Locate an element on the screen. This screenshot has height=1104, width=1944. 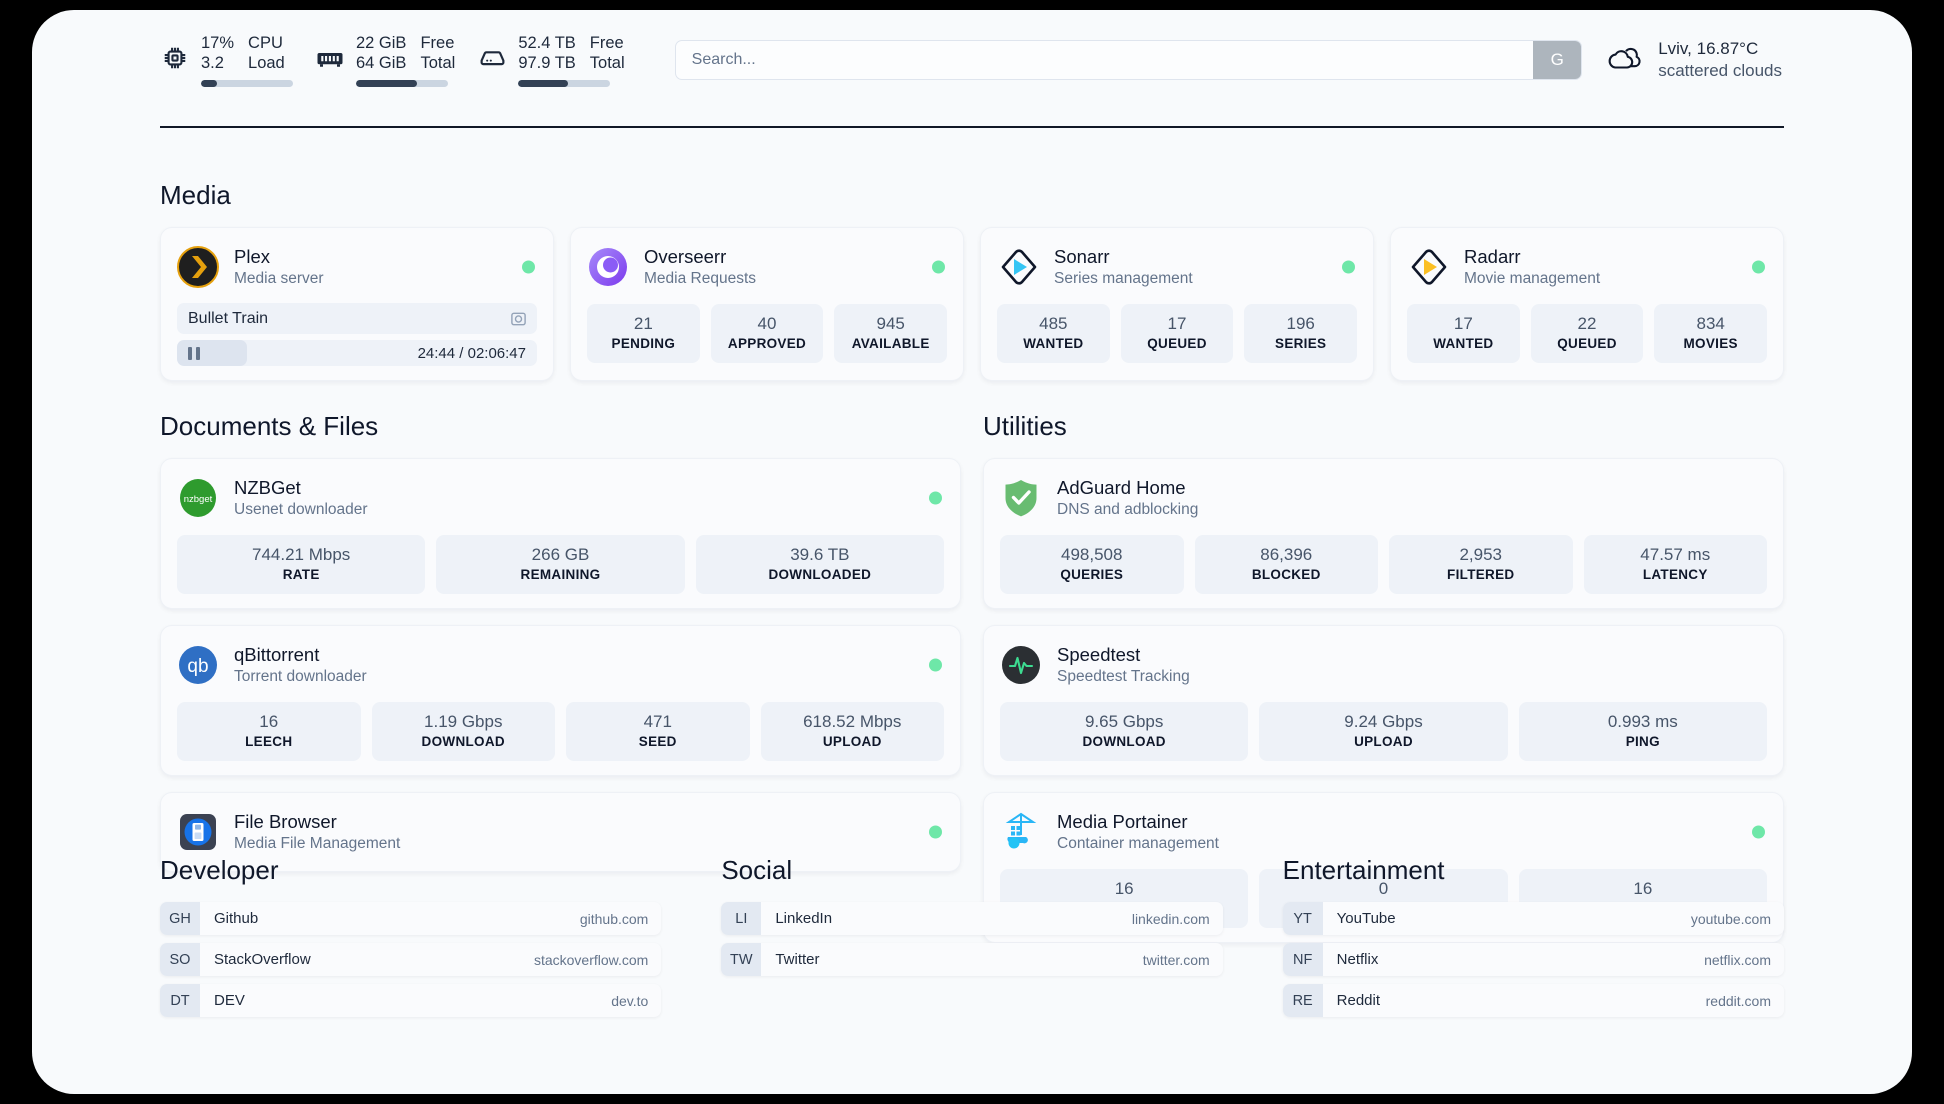
bookmark-abbr: YT is located at coordinates (1302, 918).